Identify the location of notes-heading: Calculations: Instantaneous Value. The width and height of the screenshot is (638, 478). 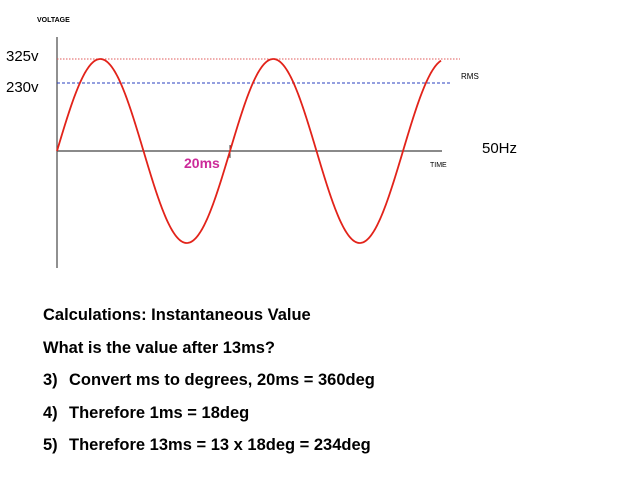
(177, 315).